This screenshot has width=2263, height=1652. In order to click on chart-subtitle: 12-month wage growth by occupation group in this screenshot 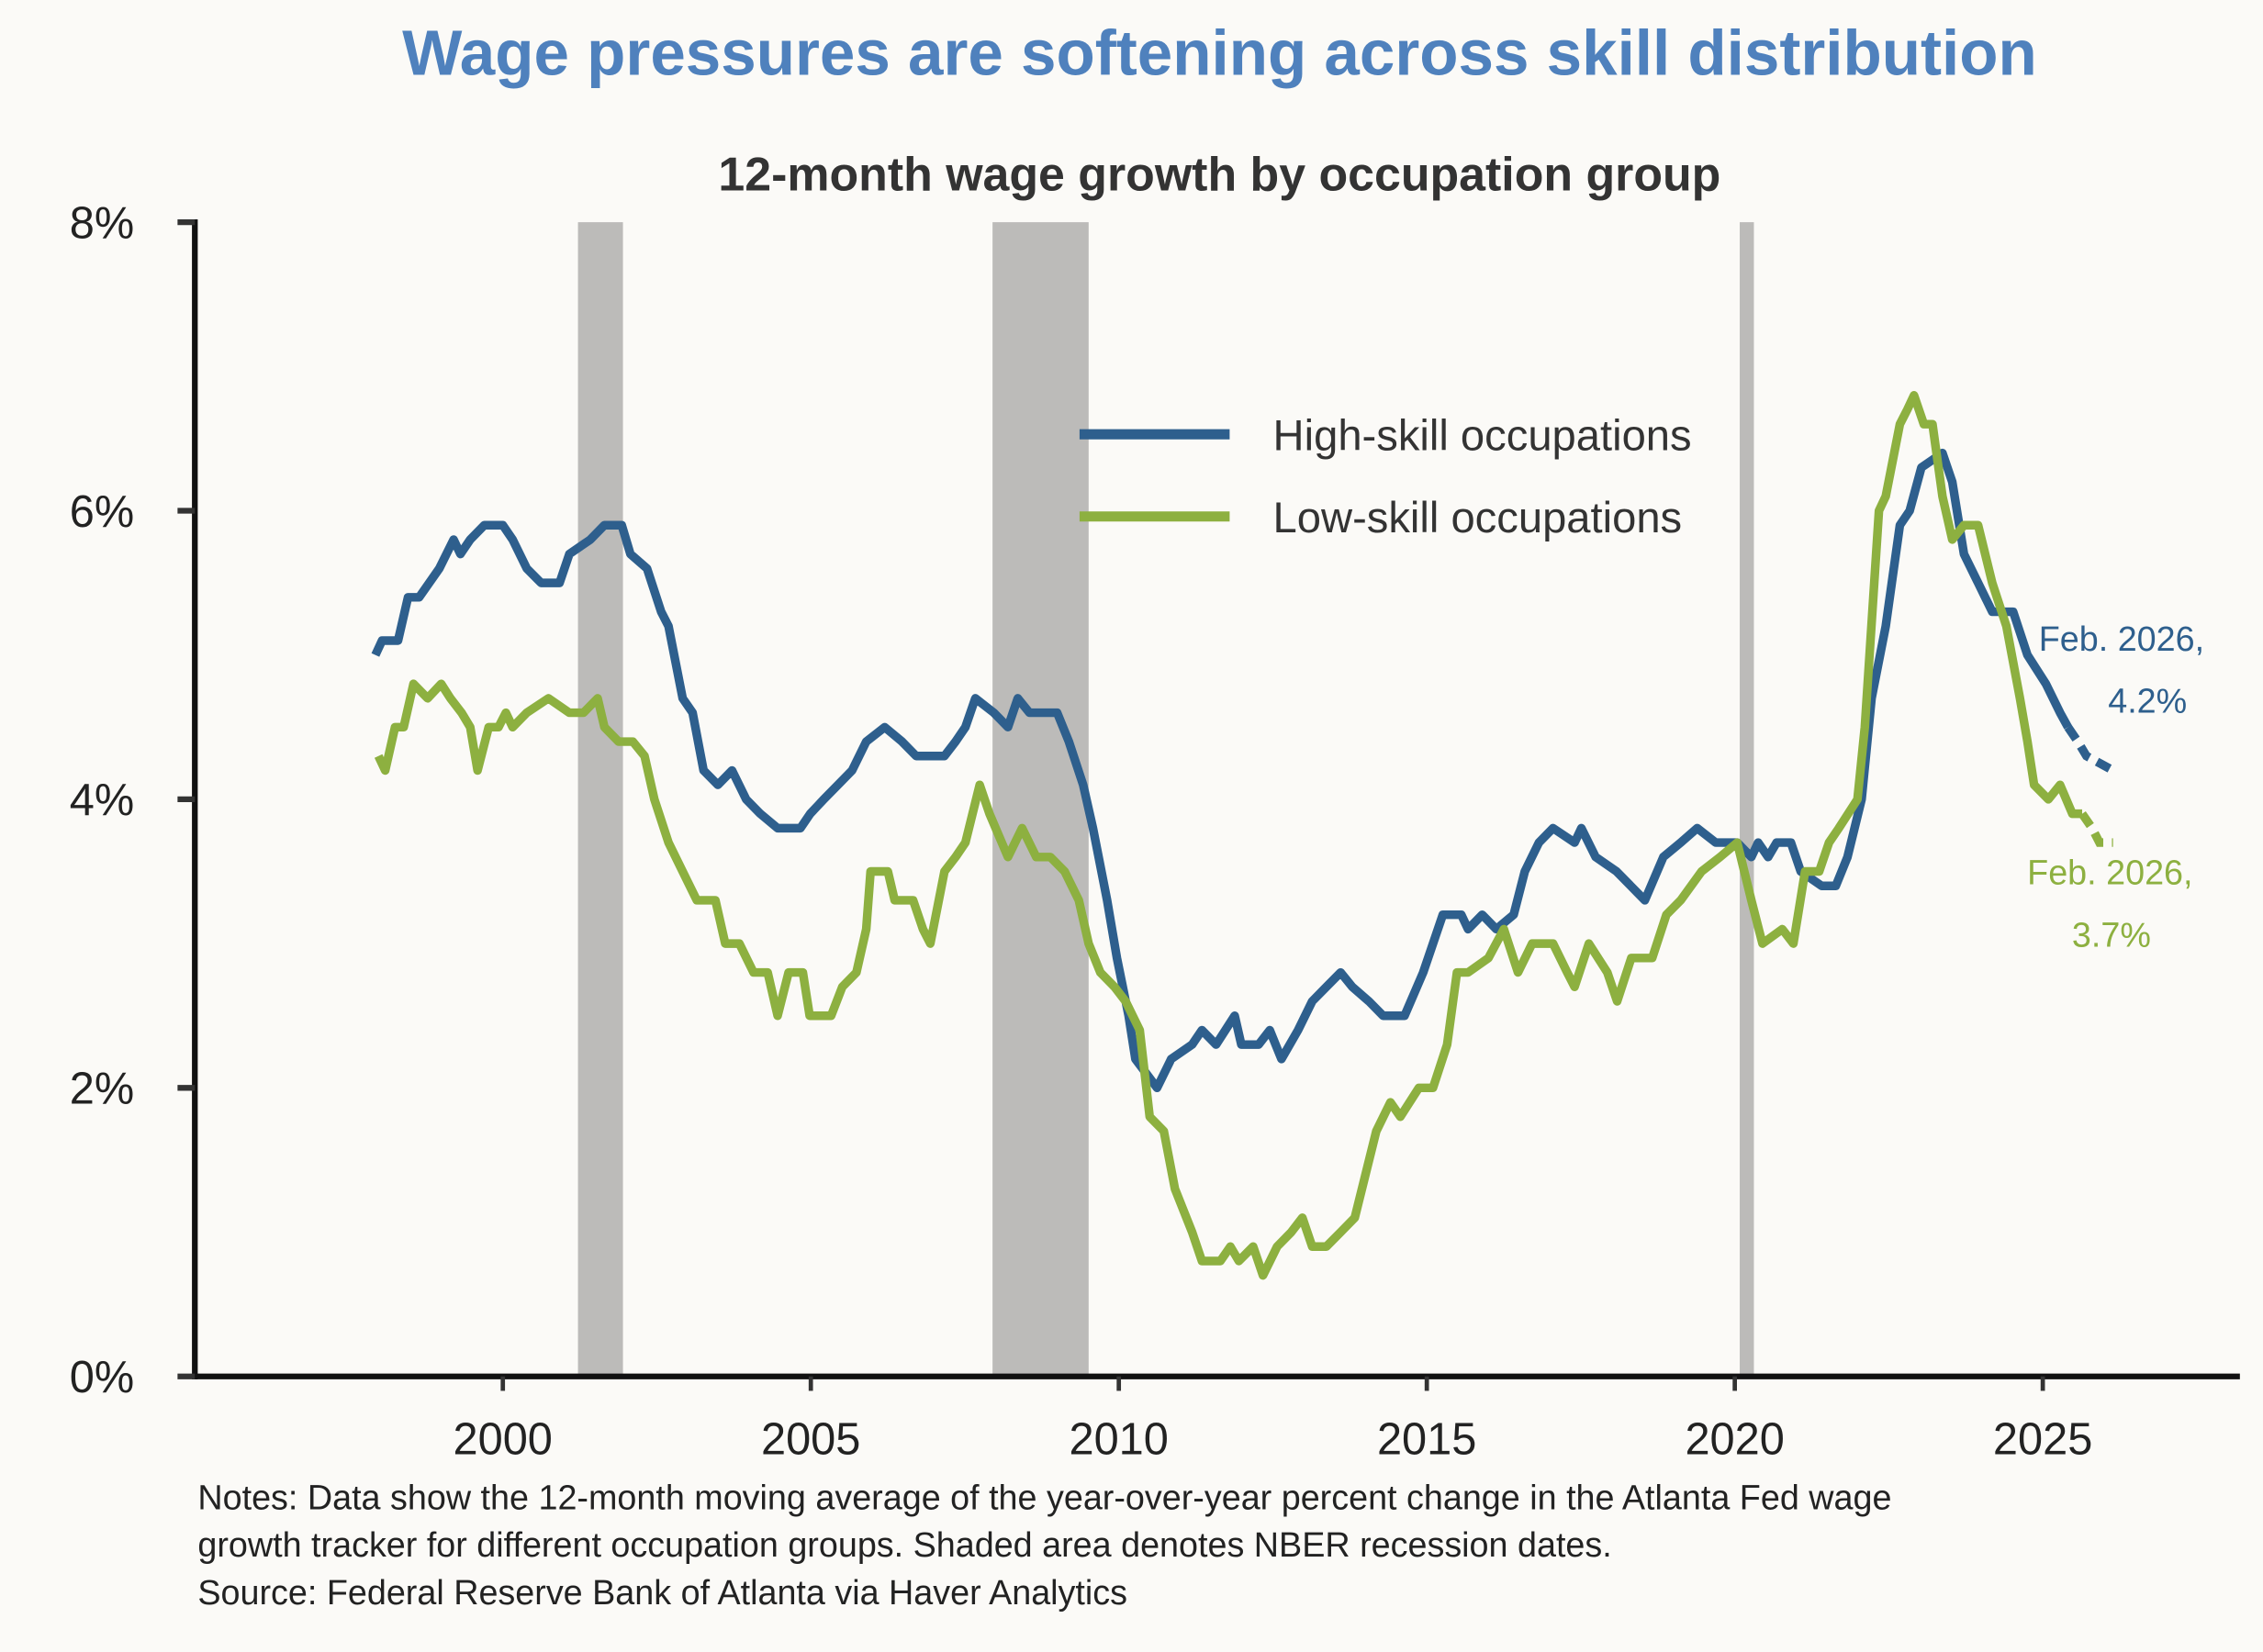, I will do `click(1219, 175)`.